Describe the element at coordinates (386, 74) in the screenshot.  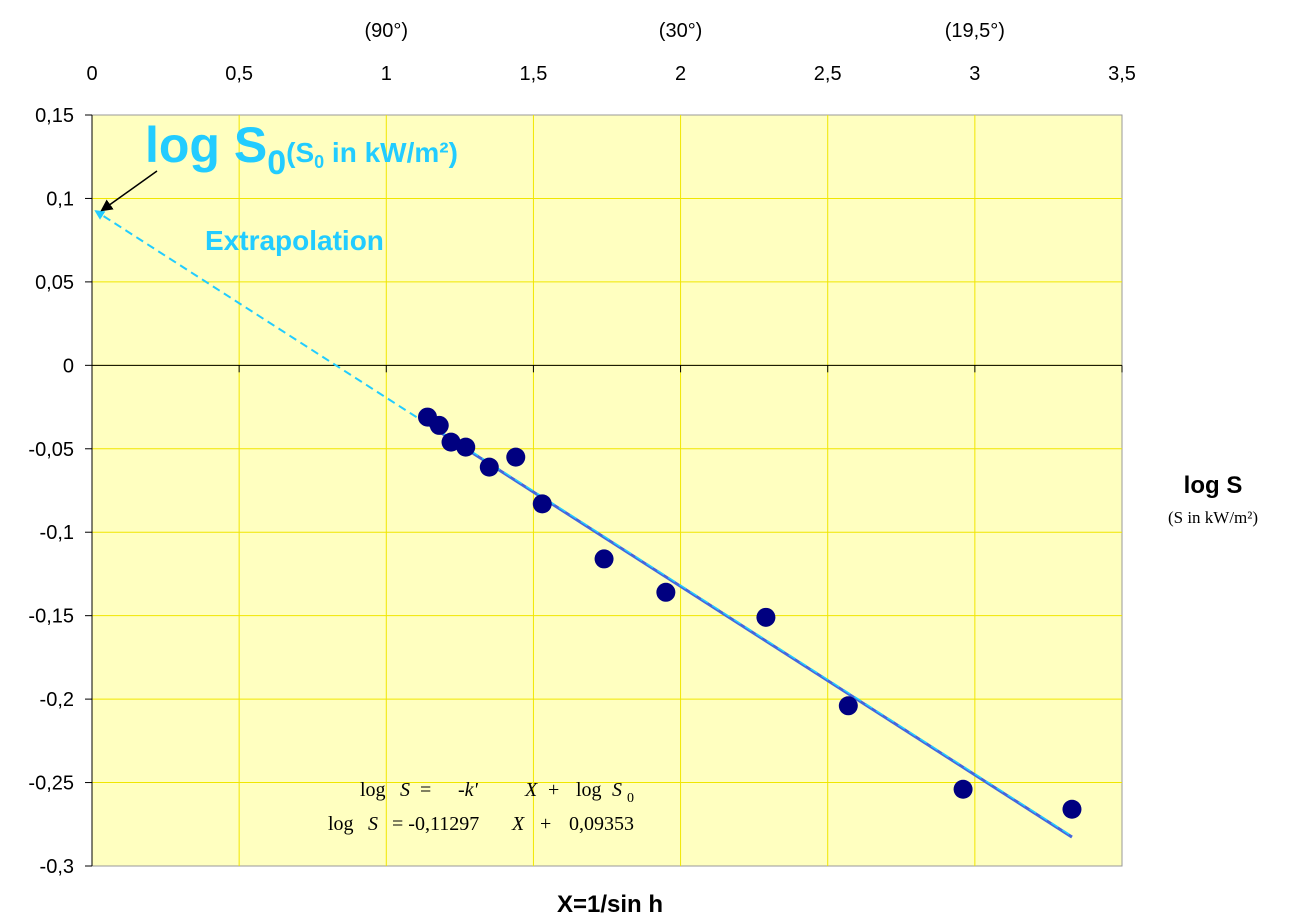
I see `x-tick-label: 1` at that location.